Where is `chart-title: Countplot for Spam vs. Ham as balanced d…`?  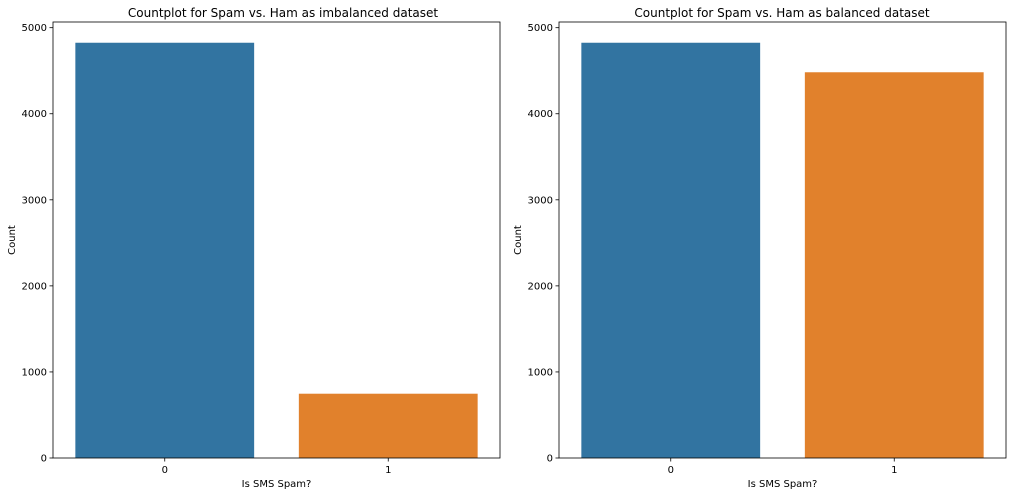 chart-title: Countplot for Spam vs. Ham as balanced d… is located at coordinates (781, 13).